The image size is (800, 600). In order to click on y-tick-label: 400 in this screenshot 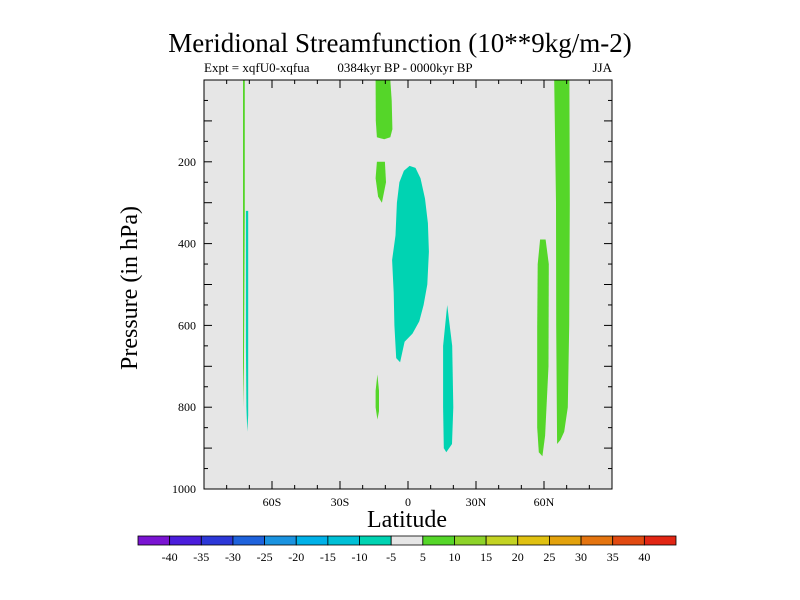, I will do `click(187, 244)`.